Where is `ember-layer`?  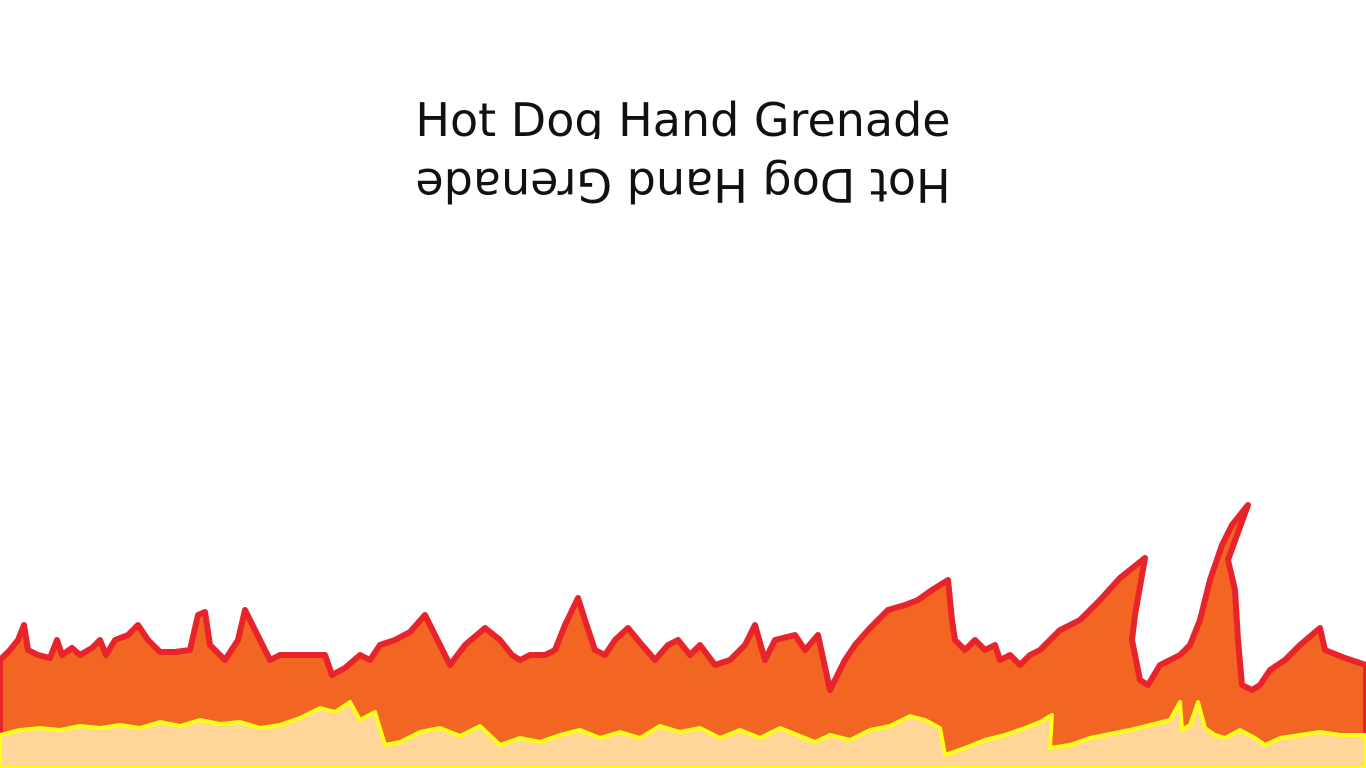 ember-layer is located at coordinates (683, 734).